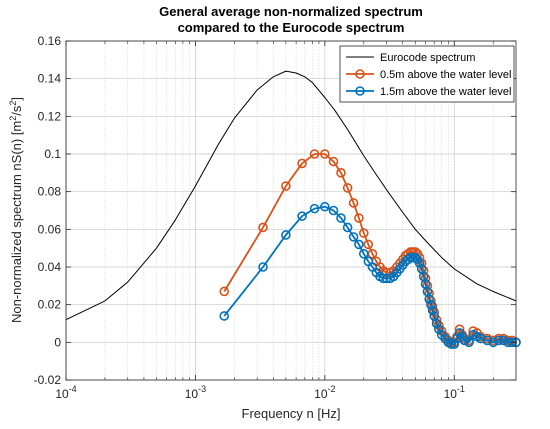 The height and width of the screenshot is (429, 550). I want to click on x-axis-label: Frequency n [Hz], so click(291, 413).